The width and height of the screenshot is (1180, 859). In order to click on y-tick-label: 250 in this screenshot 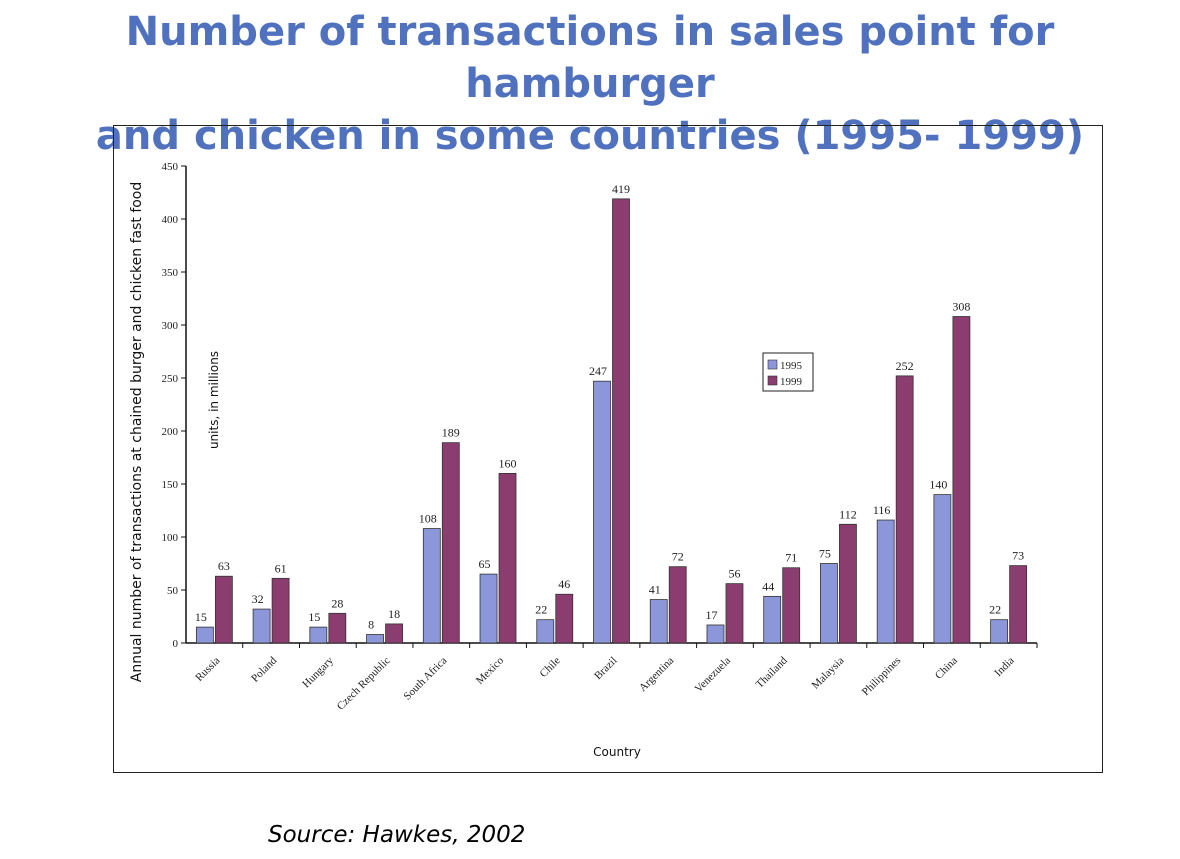, I will do `click(170, 379)`.